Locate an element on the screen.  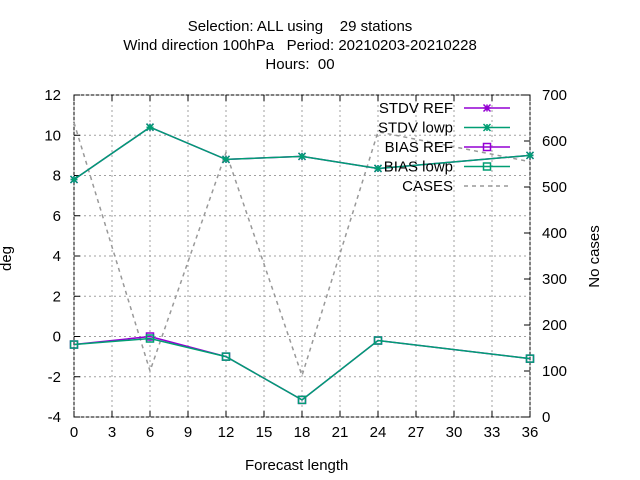
y2-tick-label: 200 is located at coordinates (554, 325).